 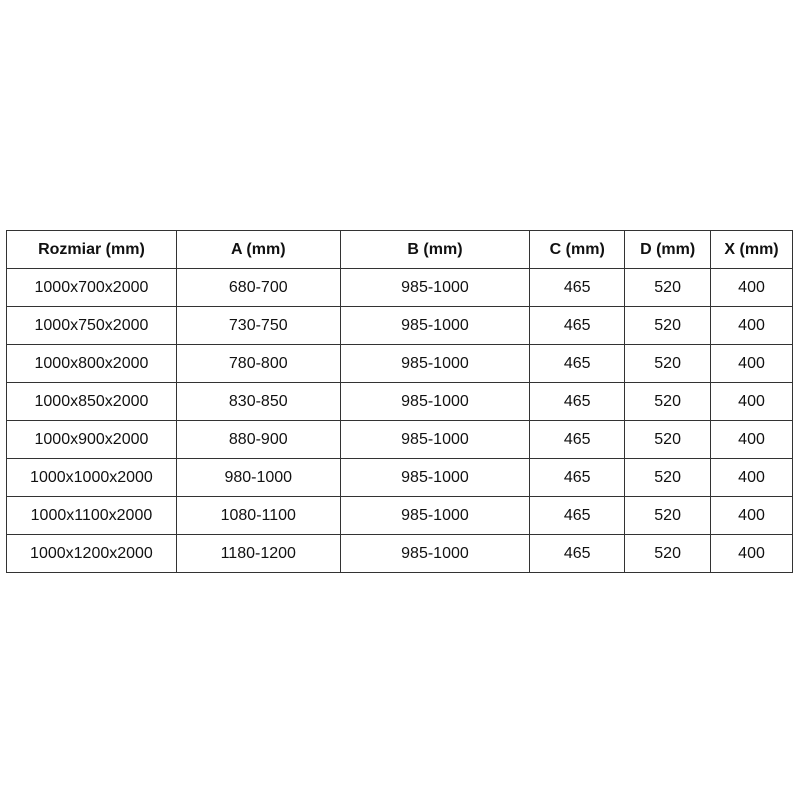 What do you see at coordinates (258, 325) in the screenshot?
I see `table-cell: 730-750` at bounding box center [258, 325].